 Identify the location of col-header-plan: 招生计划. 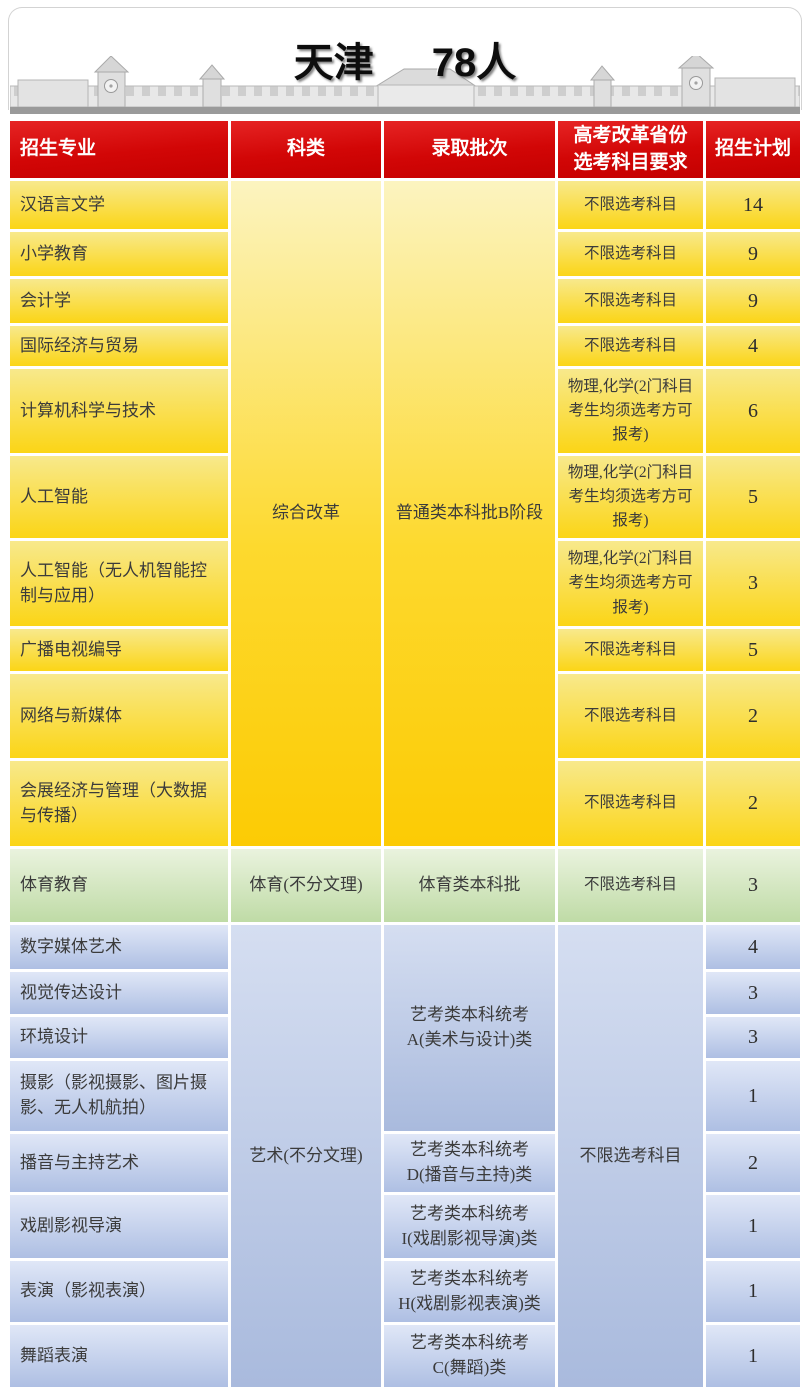
(753, 149).